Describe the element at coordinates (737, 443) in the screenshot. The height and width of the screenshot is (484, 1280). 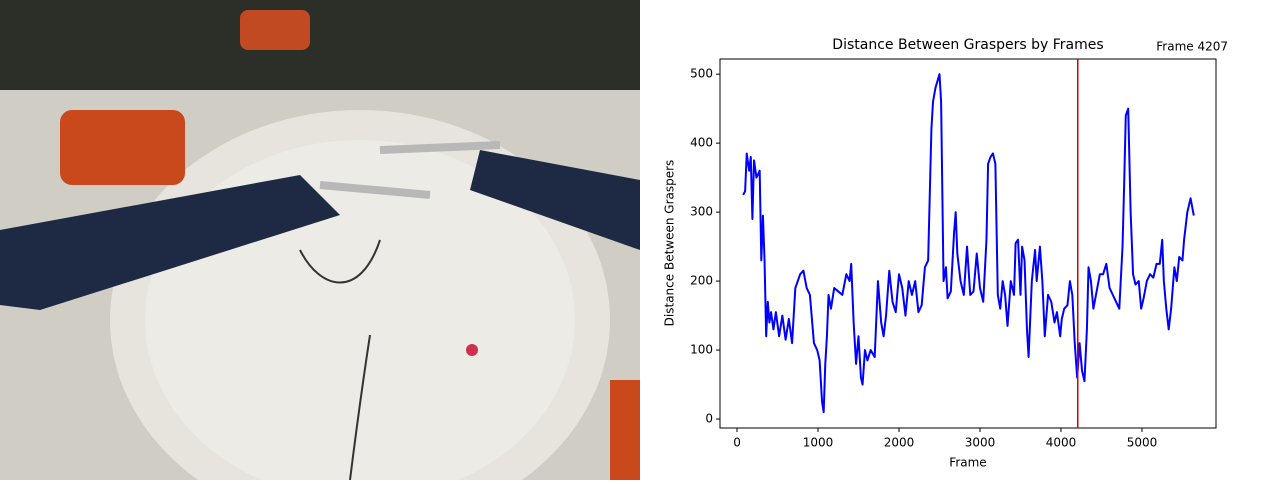
I see `x-tick-label: 0` at that location.